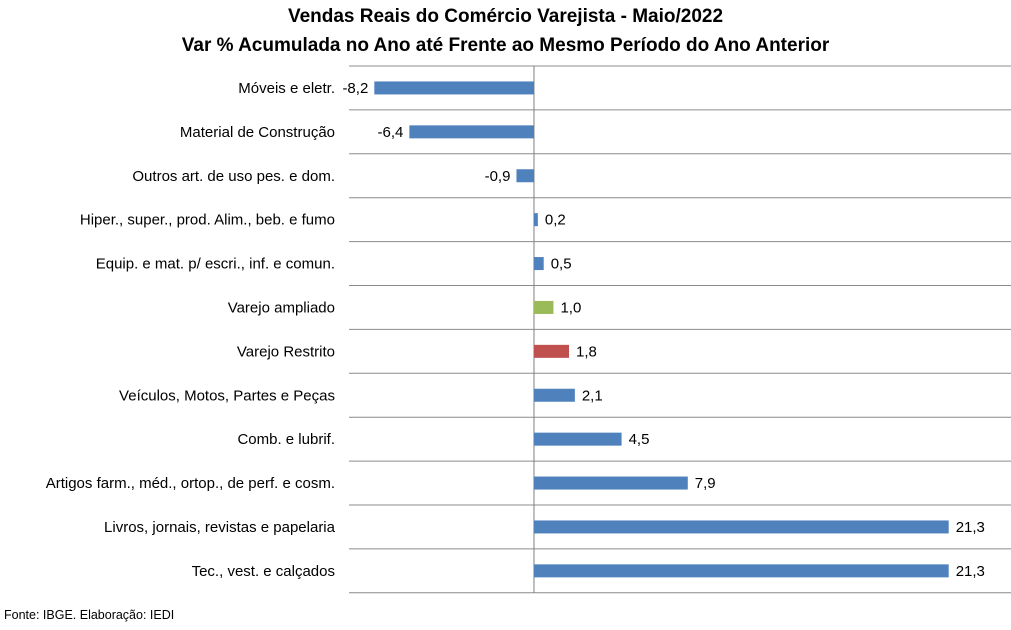  Describe the element at coordinates (570, 307) in the screenshot. I see `data-label: 1,0` at that location.